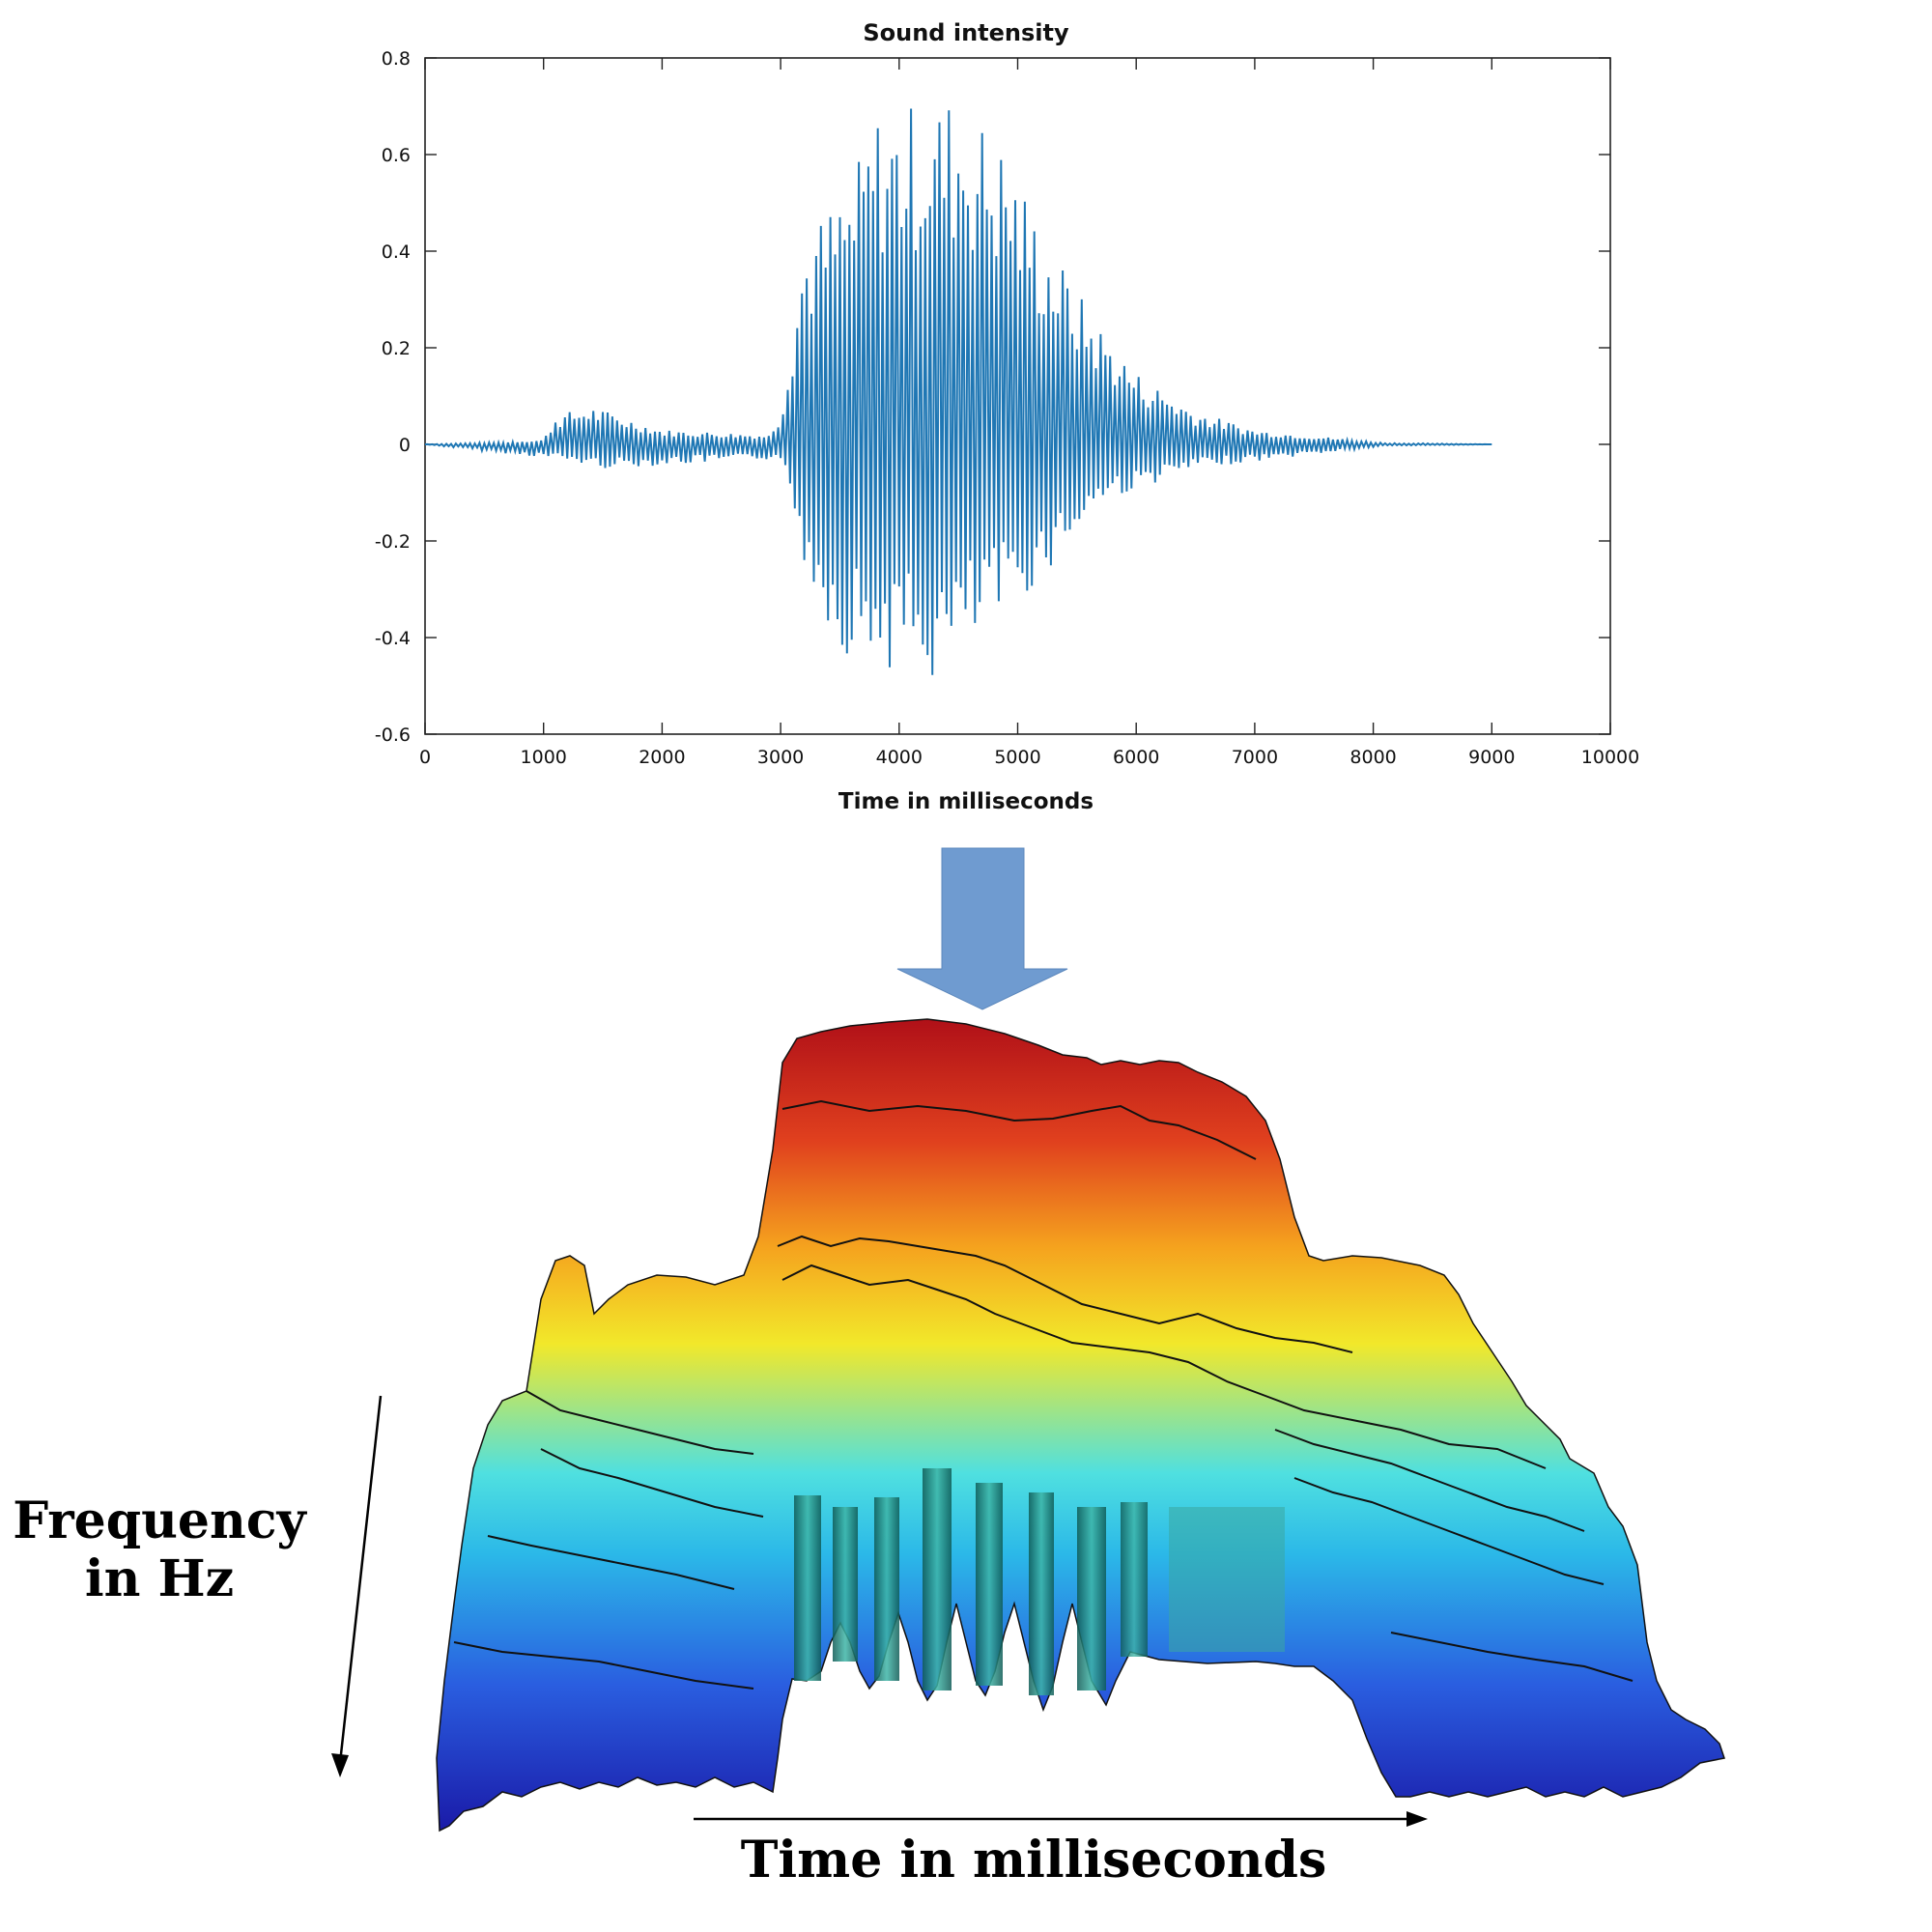 This screenshot has height=1932, width=1932. What do you see at coordinates (159, 1578) in the screenshot?
I see `frequency-label-line2: in Hz` at bounding box center [159, 1578].